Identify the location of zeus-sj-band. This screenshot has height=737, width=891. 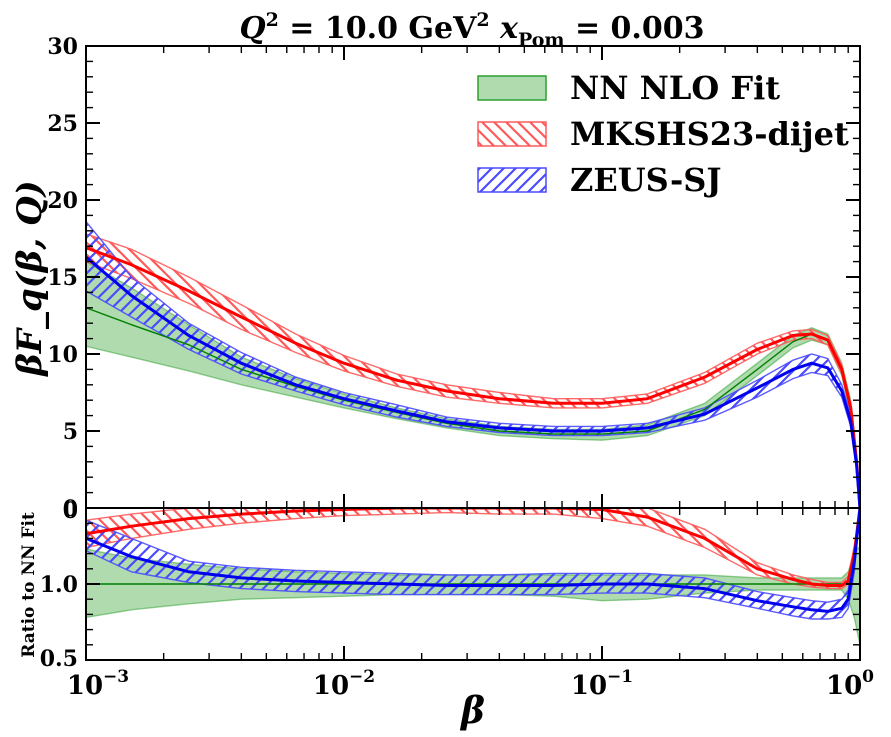
(473, 564).